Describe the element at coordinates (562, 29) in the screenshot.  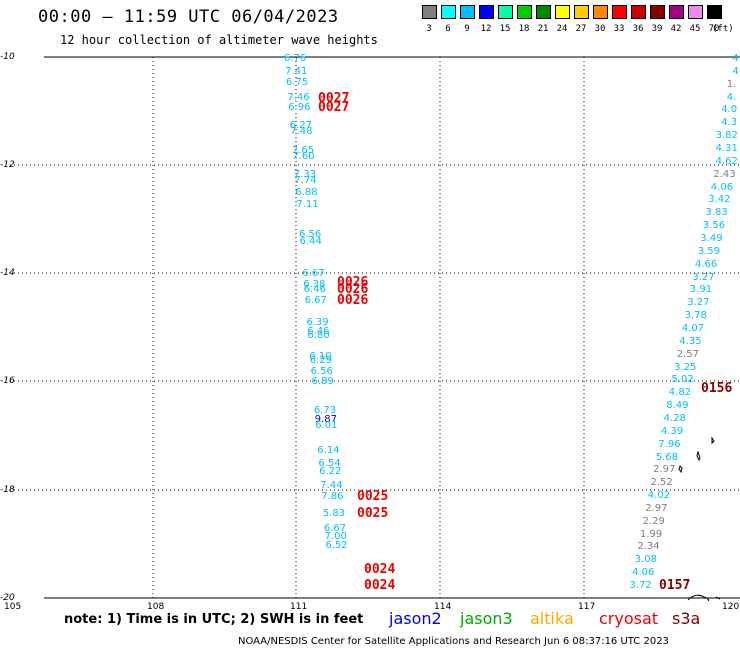
I see `scale-label: 24` at that location.